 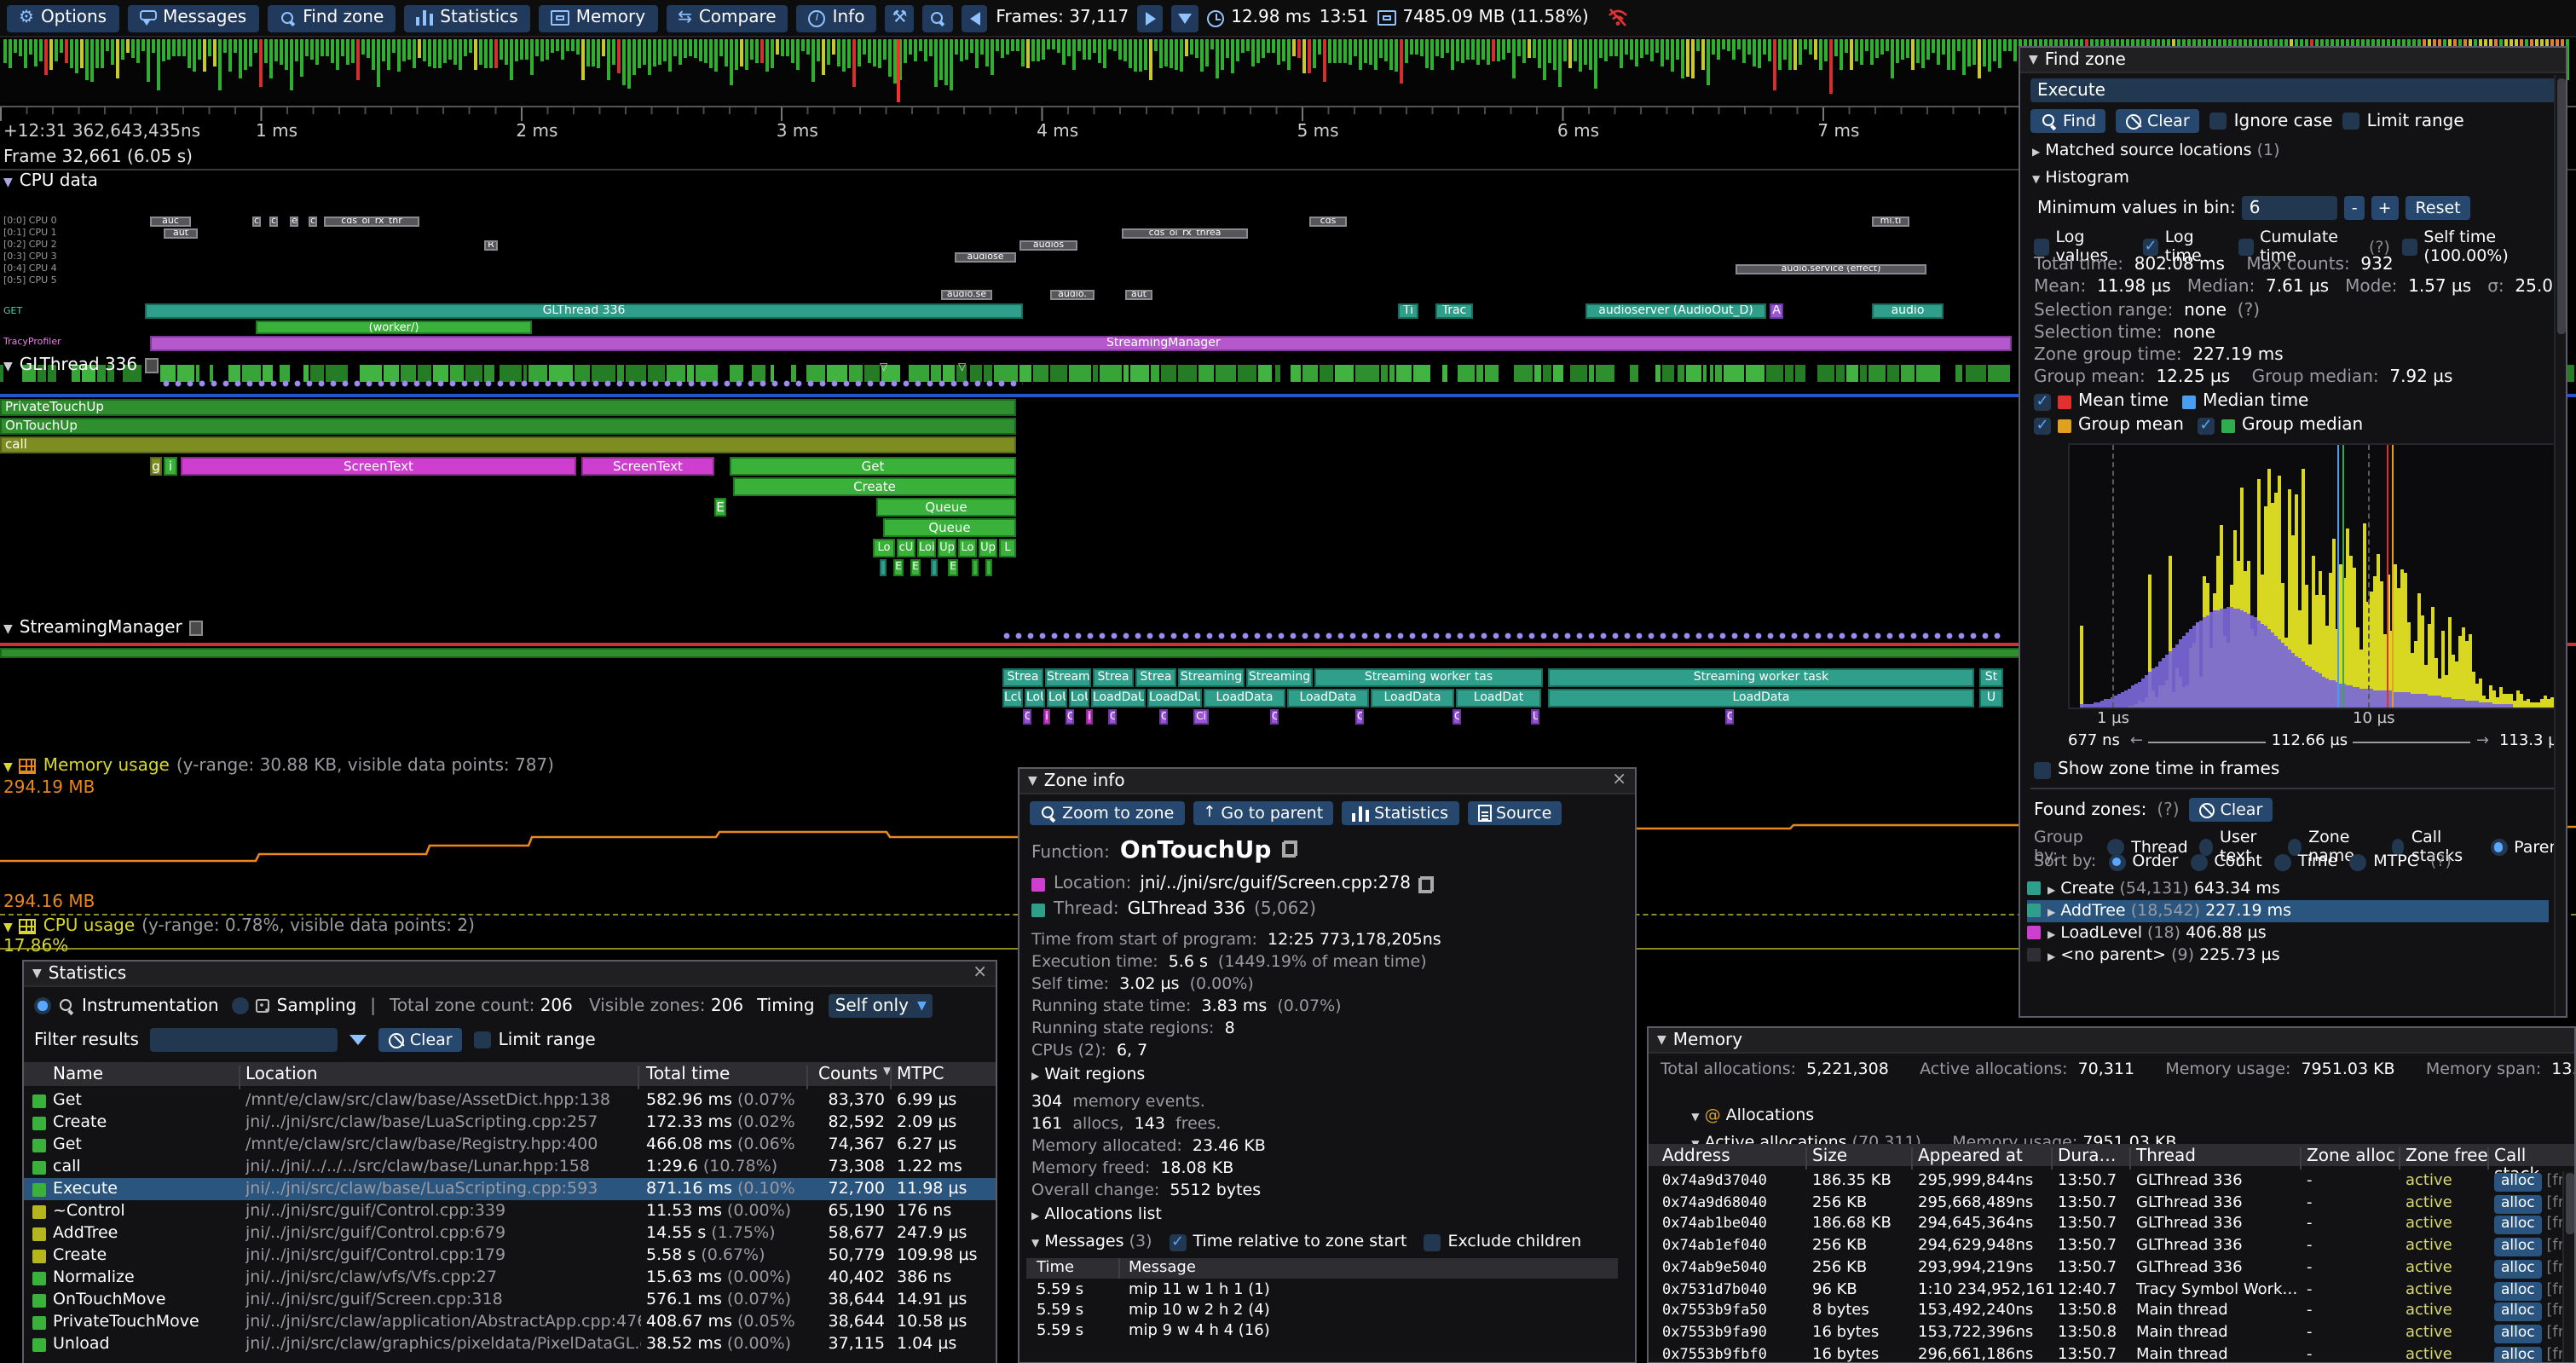 I want to click on zone-streaming: Streaming, so click(x=1211, y=677).